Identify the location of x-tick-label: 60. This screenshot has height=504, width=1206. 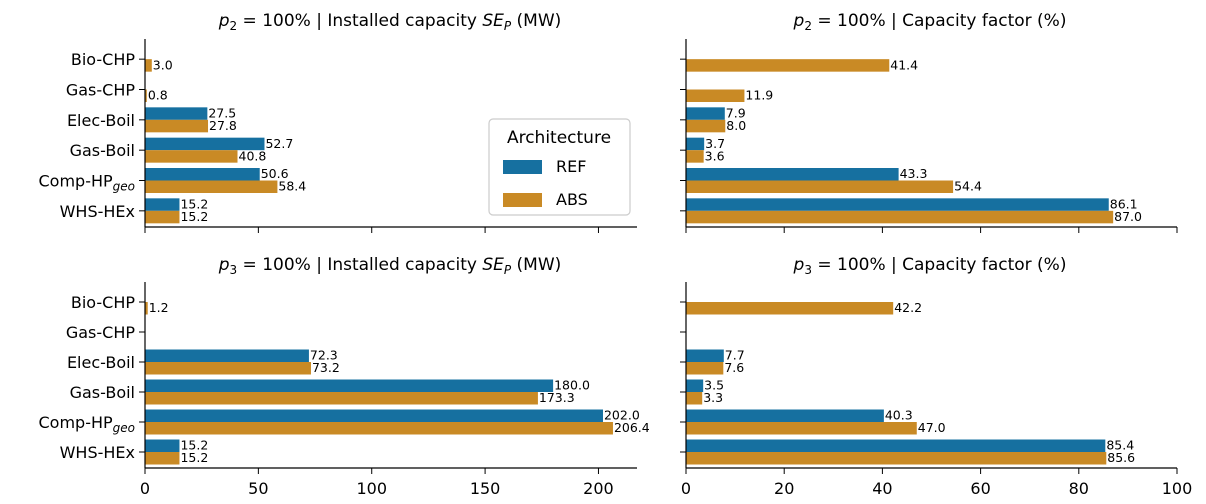
(980, 488).